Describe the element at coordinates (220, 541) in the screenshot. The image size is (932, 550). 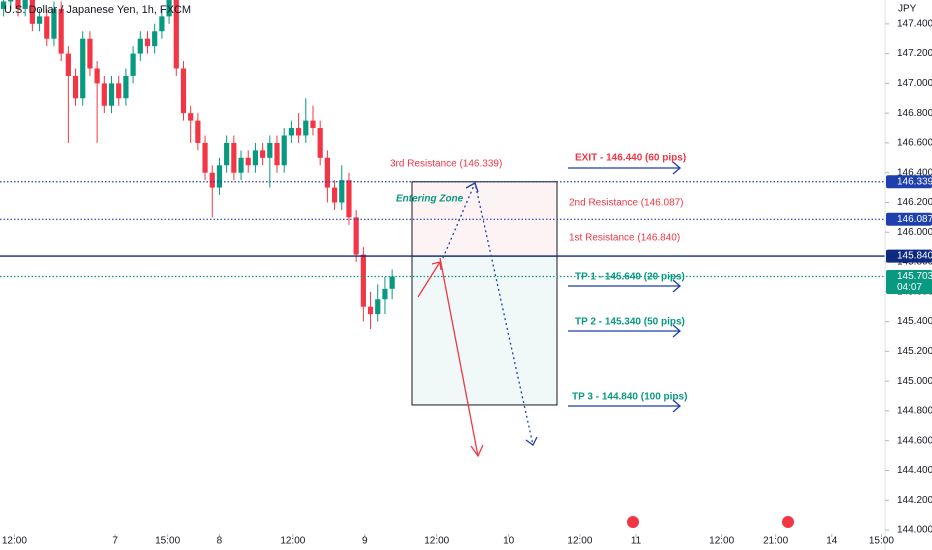
I see `x-tick-label: 8` at that location.